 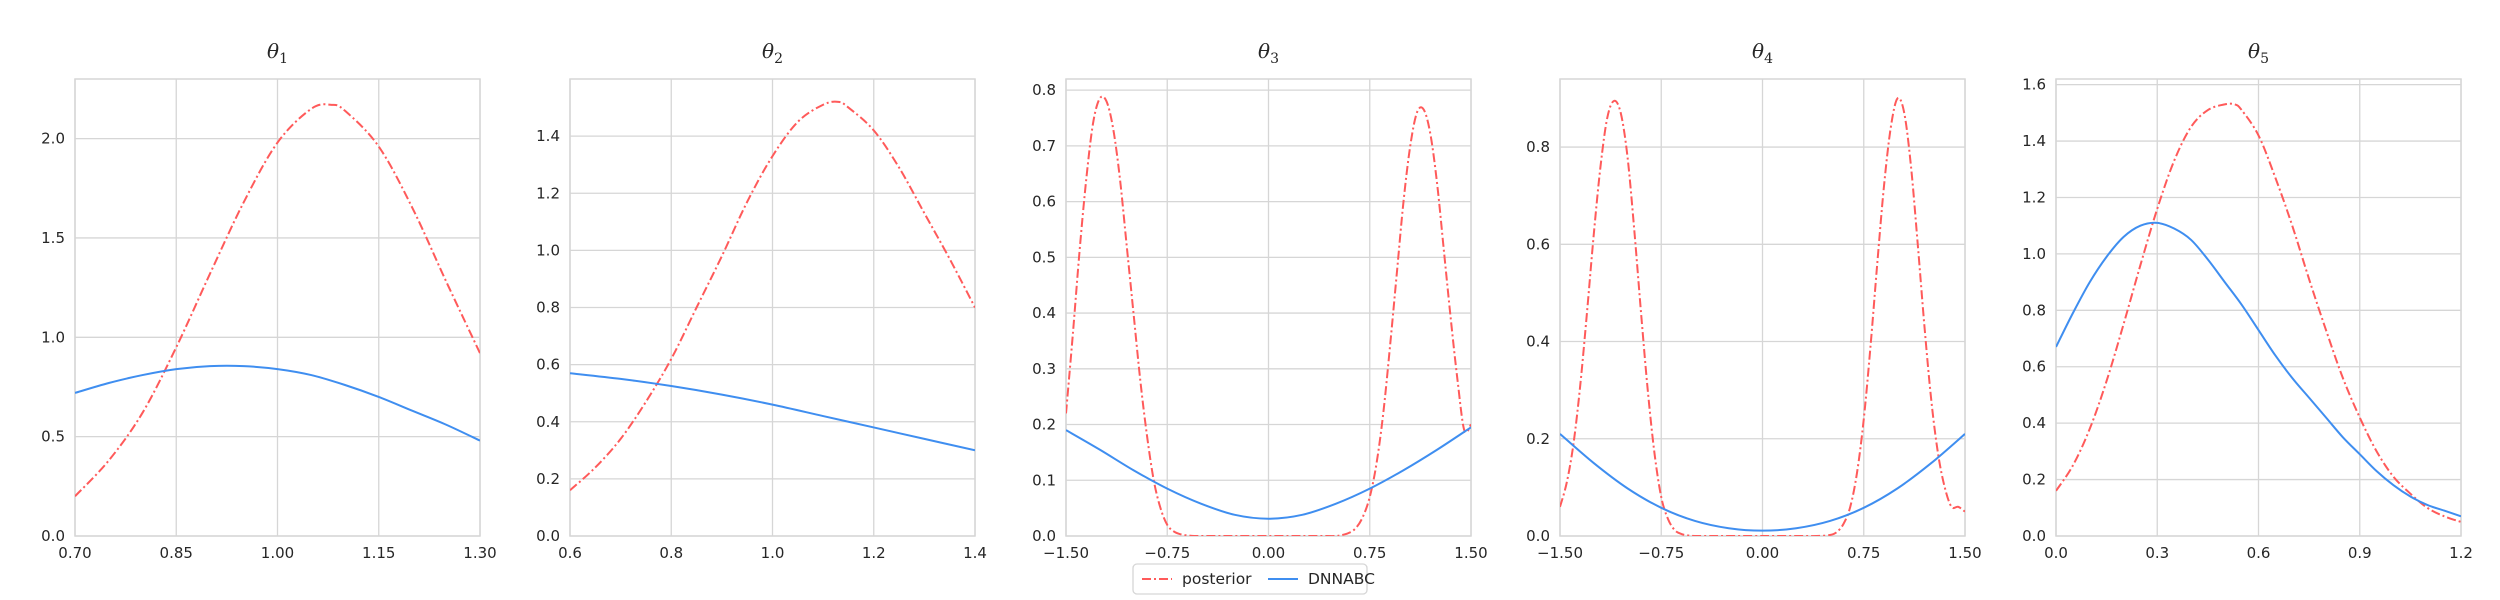 What do you see at coordinates (671, 553) in the screenshot?
I see `x-tick-label: 0.8` at bounding box center [671, 553].